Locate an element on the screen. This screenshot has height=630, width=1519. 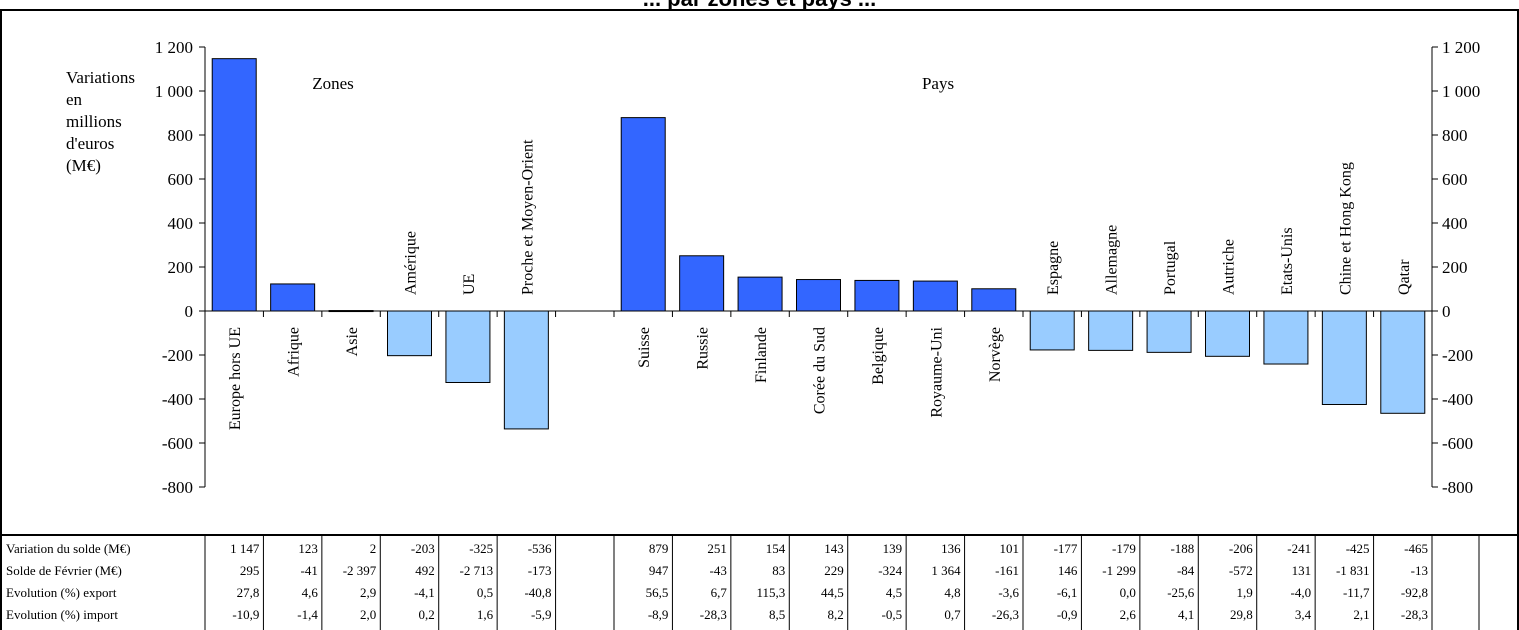
table-cell: -5,9 is located at coordinates (541, 614).